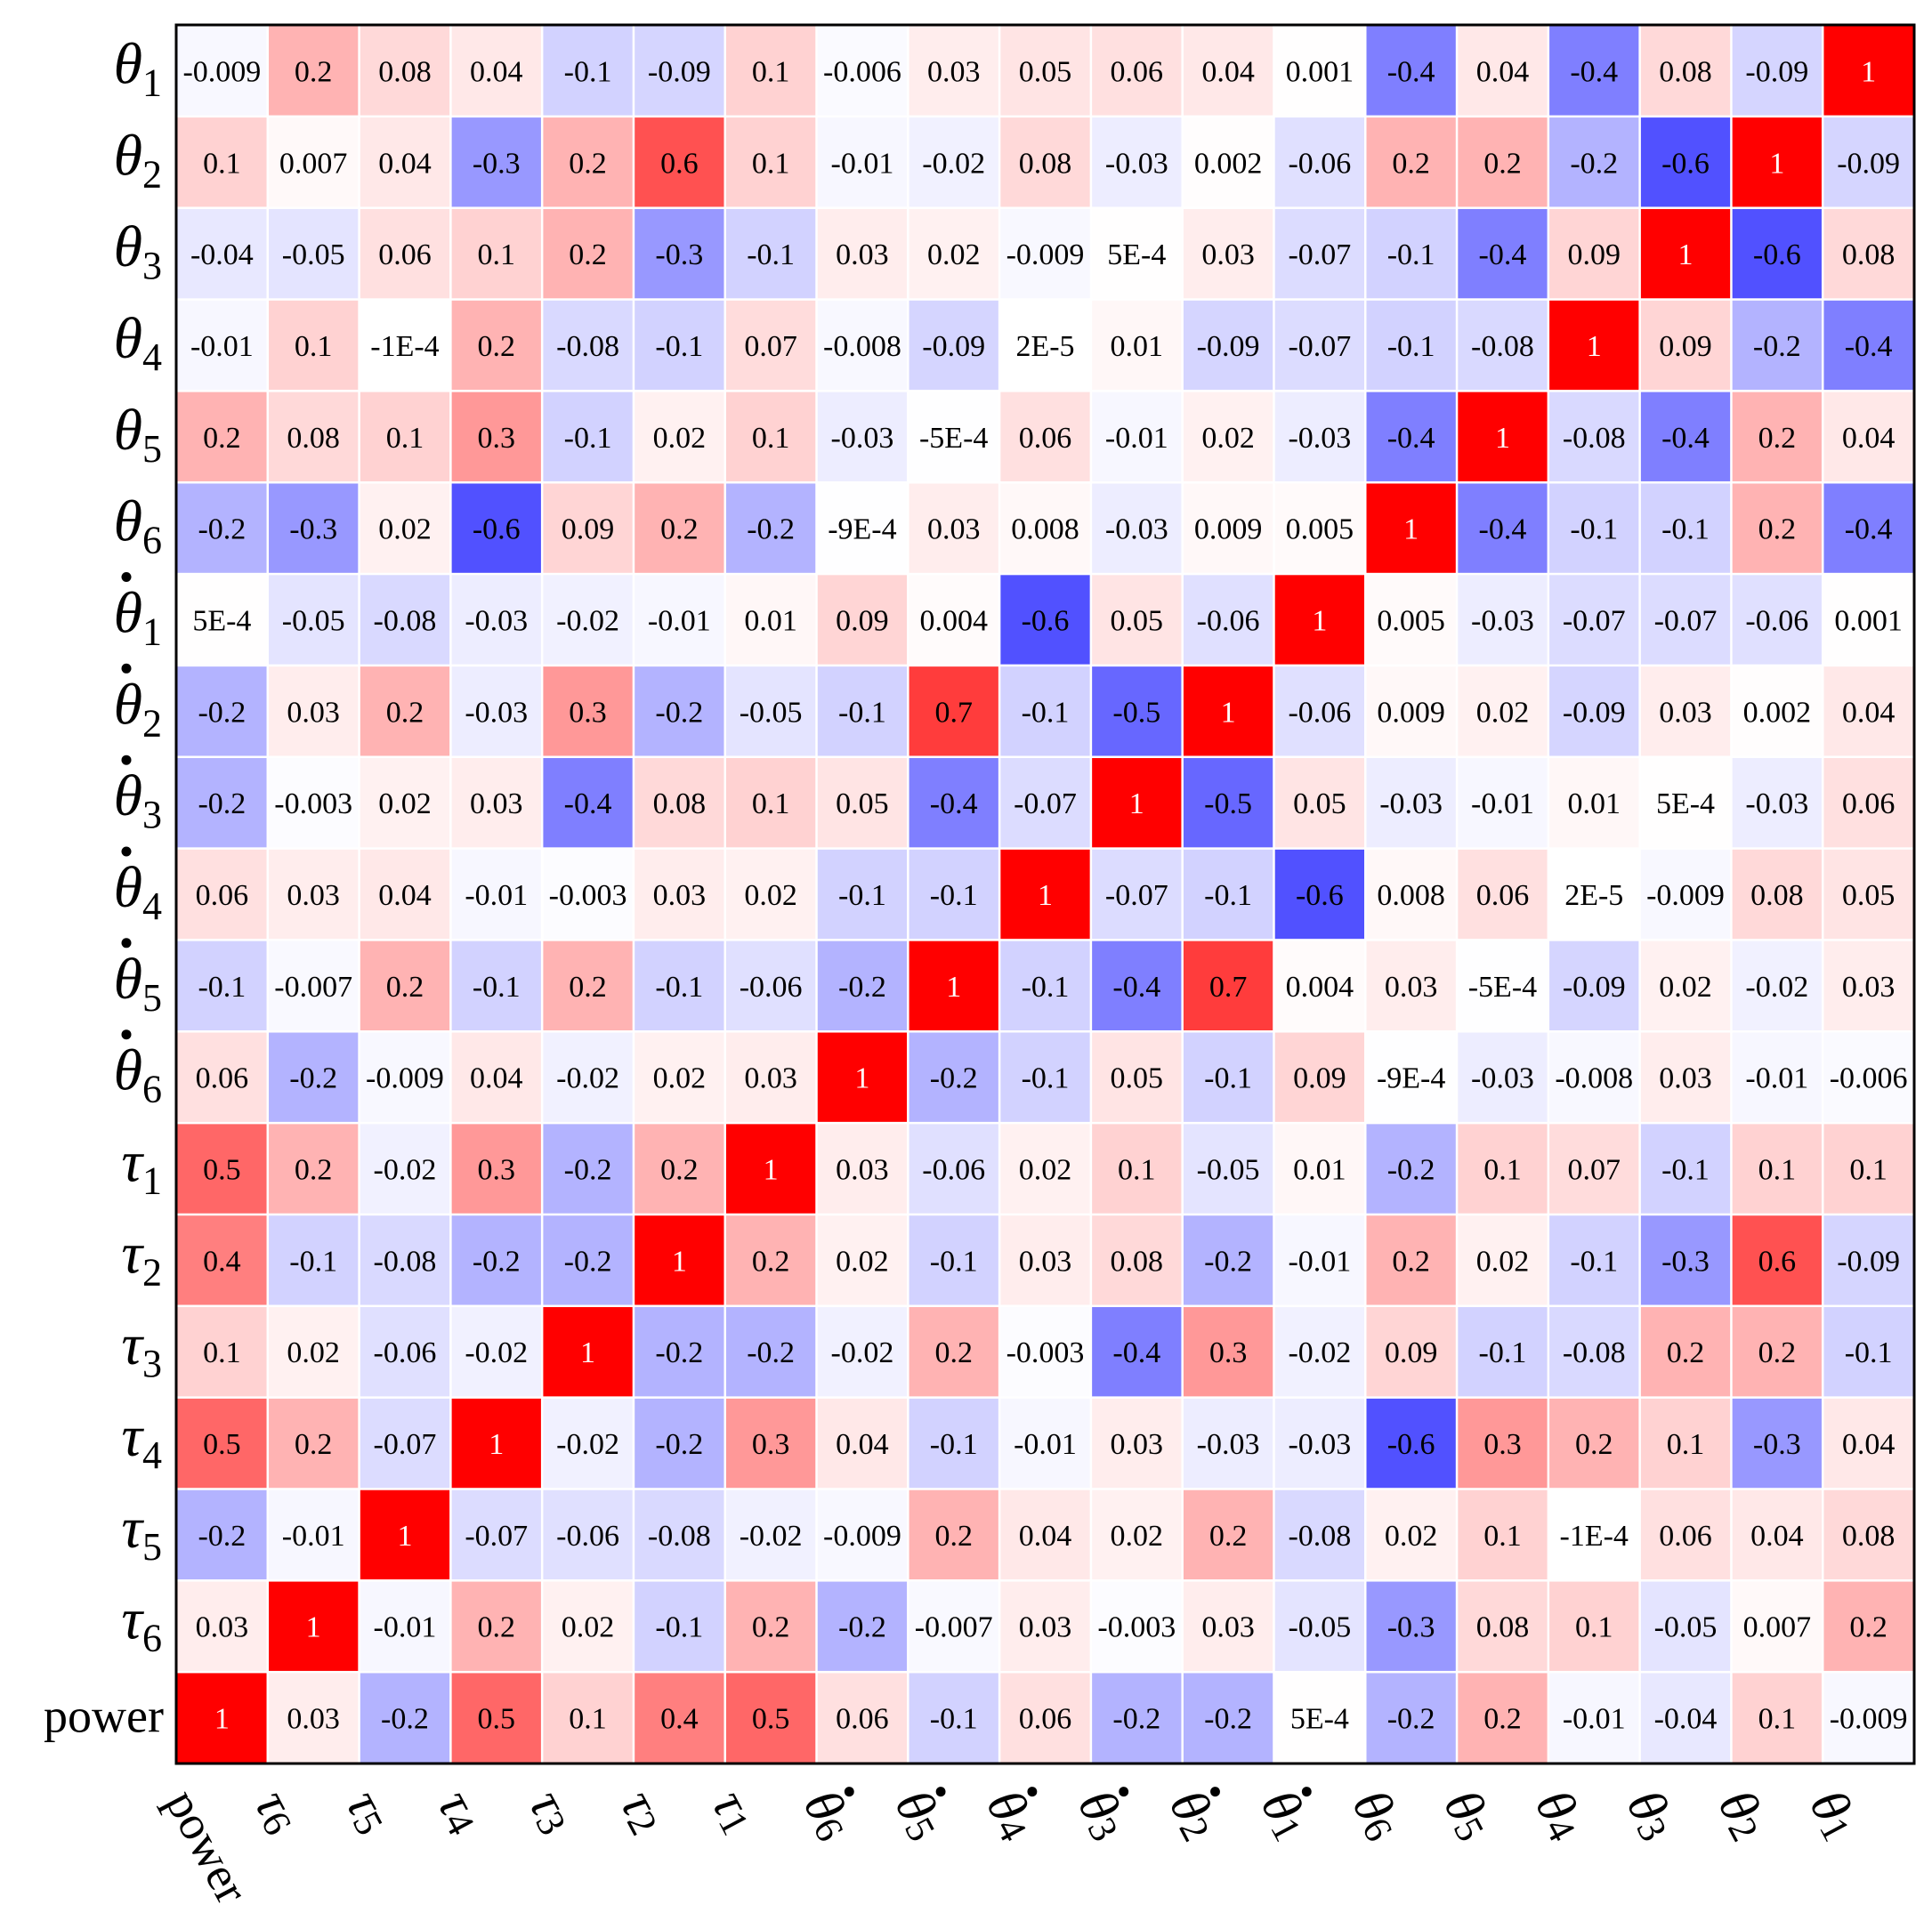  Describe the element at coordinates (1319, 436) in the screenshot. I see `heatmap-cell-r5-c13` at that location.